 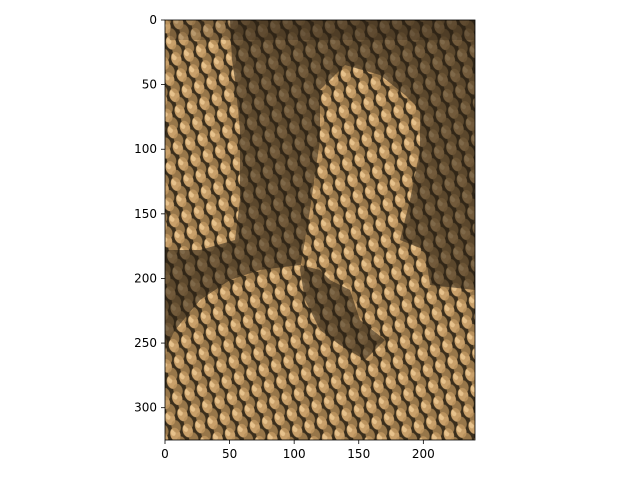 I want to click on y-tick-label: 150, so click(x=145, y=214).